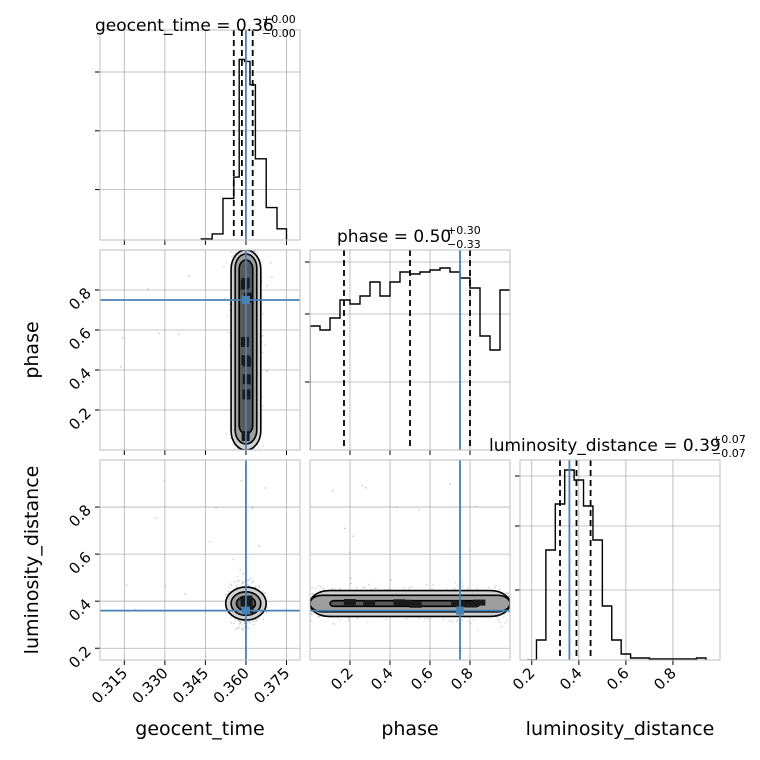  I want to click on y-tick-label: 0.4, so click(80, 610).